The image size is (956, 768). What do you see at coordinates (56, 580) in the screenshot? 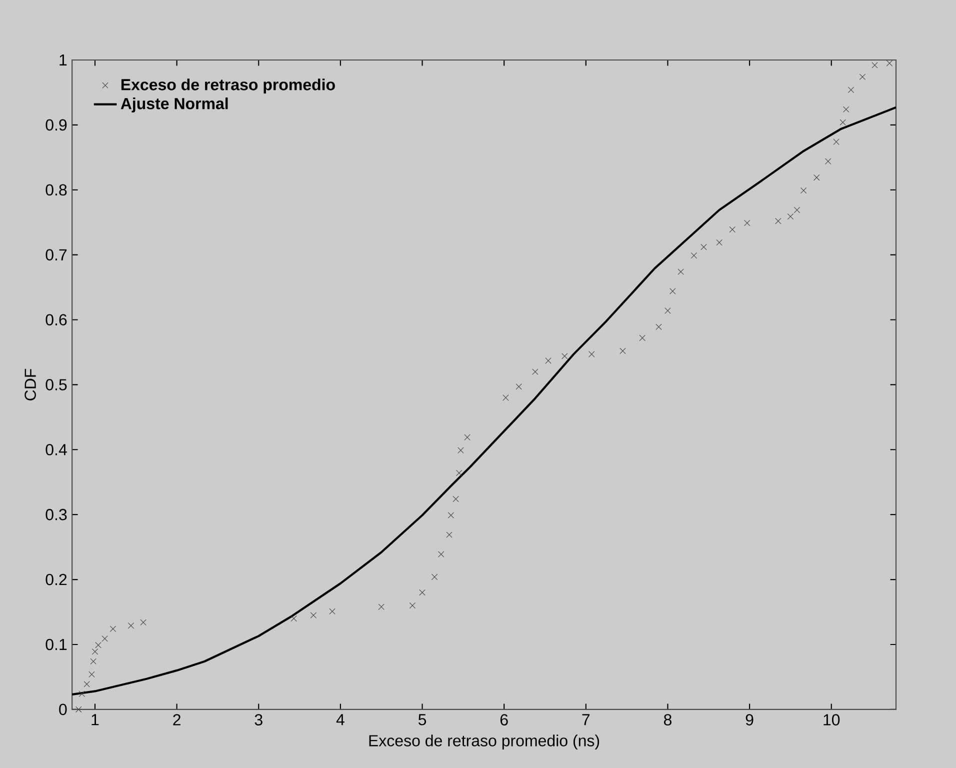
I see `y-tick-label: 0.2` at bounding box center [56, 580].